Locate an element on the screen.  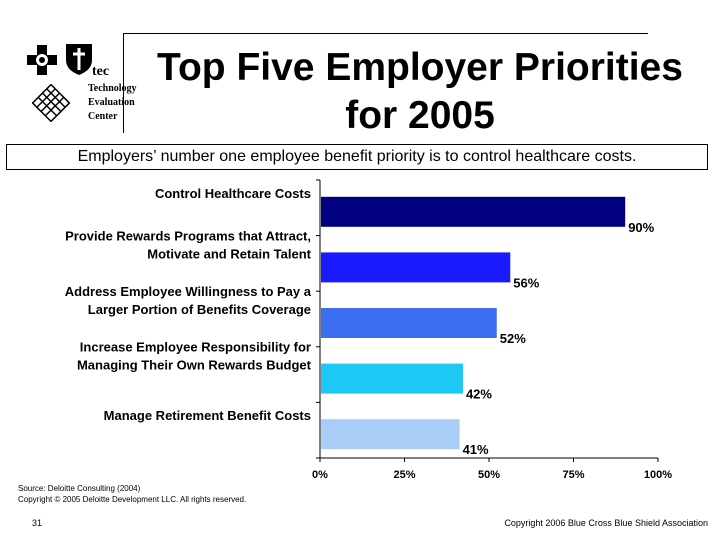
x-tick-label: 100% is located at coordinates (658, 475).